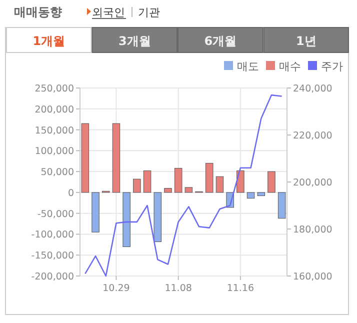 The image size is (357, 323). What do you see at coordinates (52, 256) in the screenshot?
I see `y-tick-label: -150,000` at bounding box center [52, 256].